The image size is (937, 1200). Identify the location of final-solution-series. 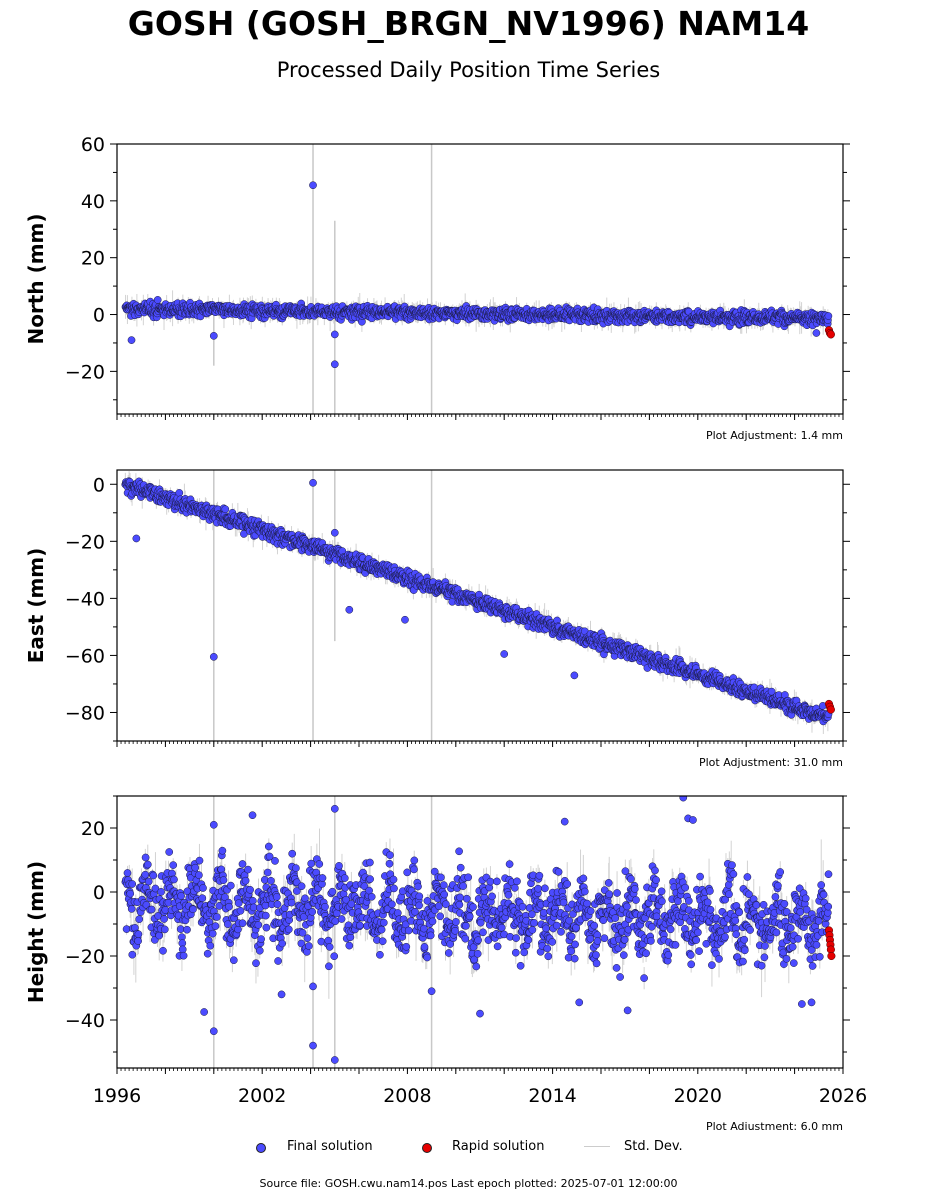
(477, 275).